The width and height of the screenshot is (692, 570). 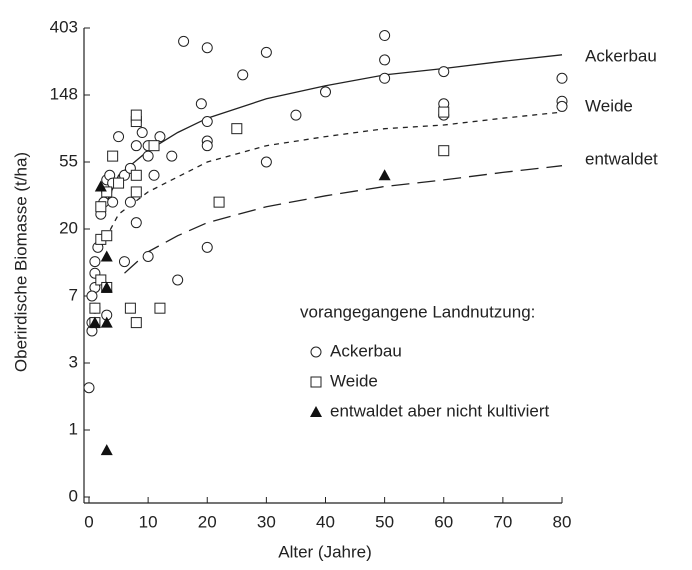 What do you see at coordinates (562, 521) in the screenshot?
I see `x-tick-label: 80` at bounding box center [562, 521].